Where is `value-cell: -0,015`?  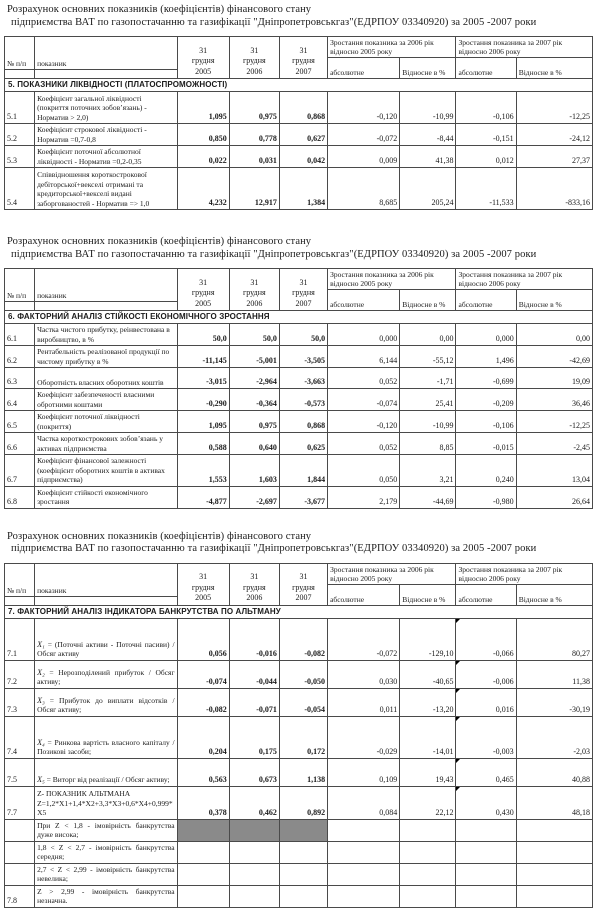 value-cell: -0,015 is located at coordinates (486, 443).